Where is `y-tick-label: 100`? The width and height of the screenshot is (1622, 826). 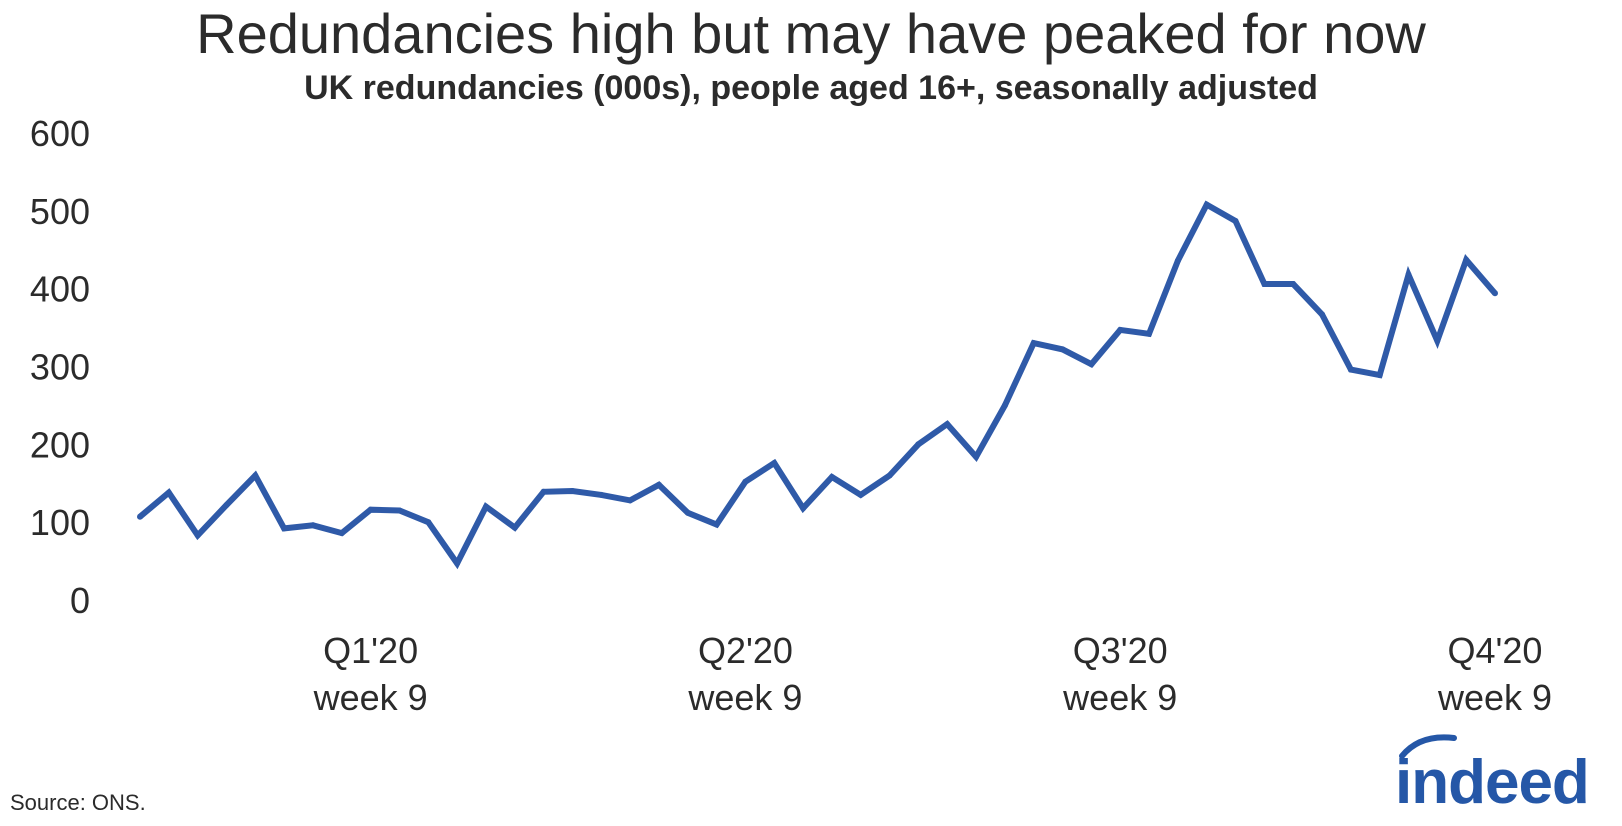 y-tick-label: 100 is located at coordinates (60, 522).